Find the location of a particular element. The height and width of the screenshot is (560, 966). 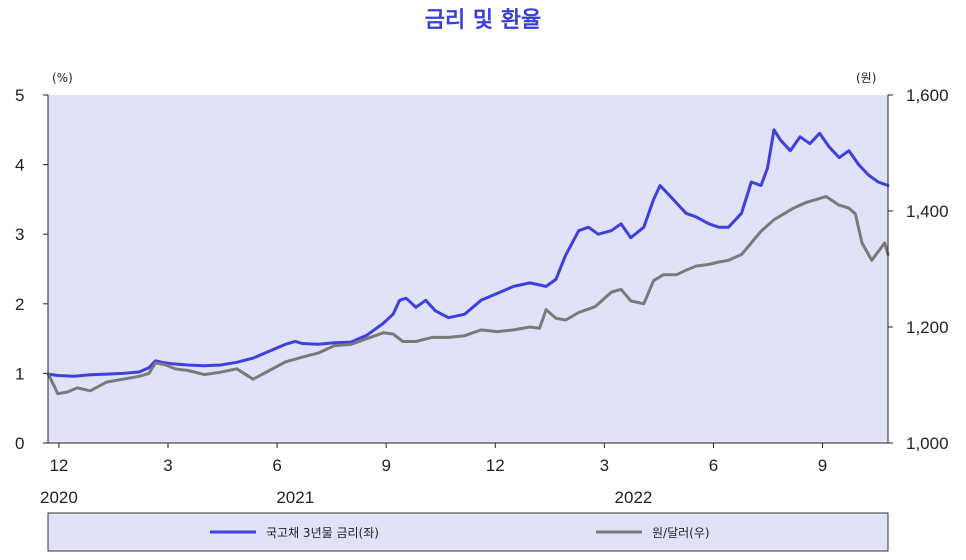

legend-label-bond-yield: 국고채 3년물 금리(좌) is located at coordinates (322, 533).